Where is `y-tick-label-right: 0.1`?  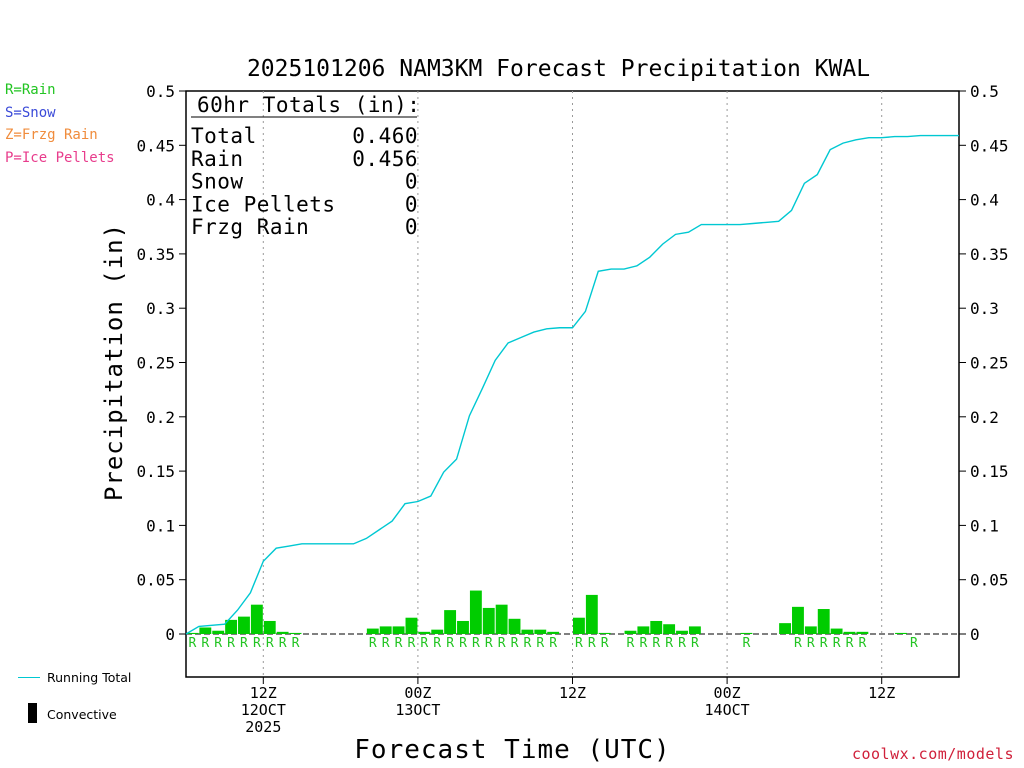
y-tick-label-right: 0.1 is located at coordinates (984, 525).